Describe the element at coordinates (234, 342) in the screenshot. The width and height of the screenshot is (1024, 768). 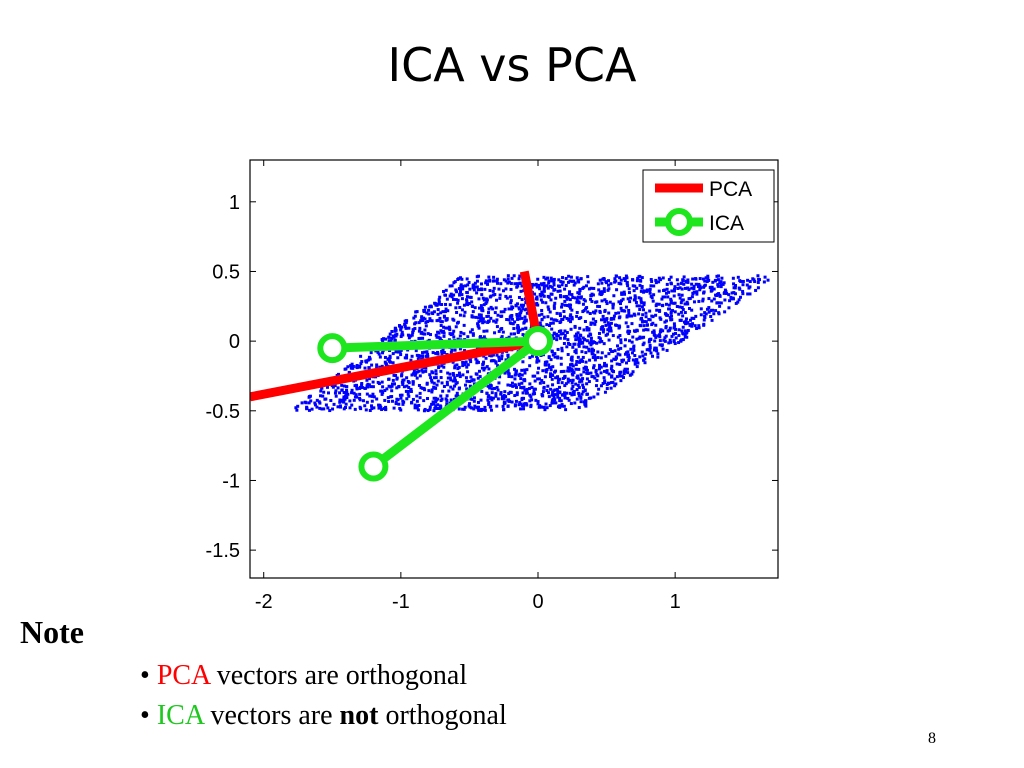
I see `y-tick-label: 0` at that location.